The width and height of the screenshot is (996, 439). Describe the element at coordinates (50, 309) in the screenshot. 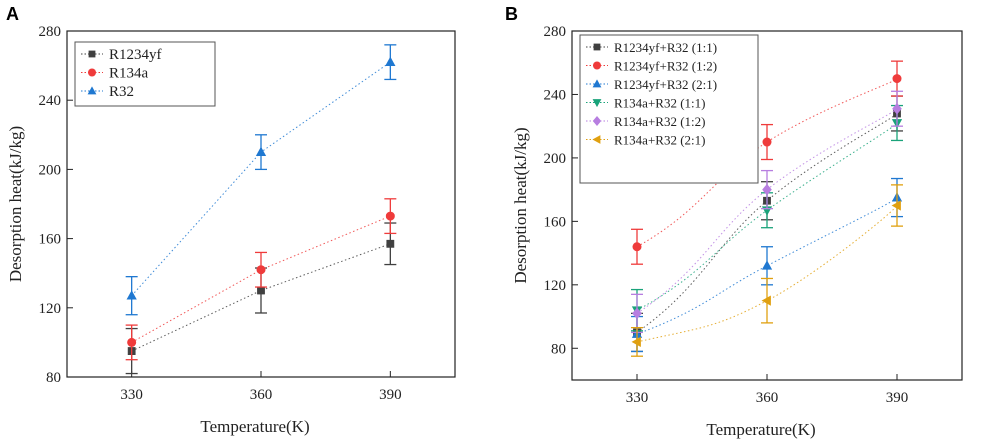

I see `y-tick-label-a-120: 120` at that location.